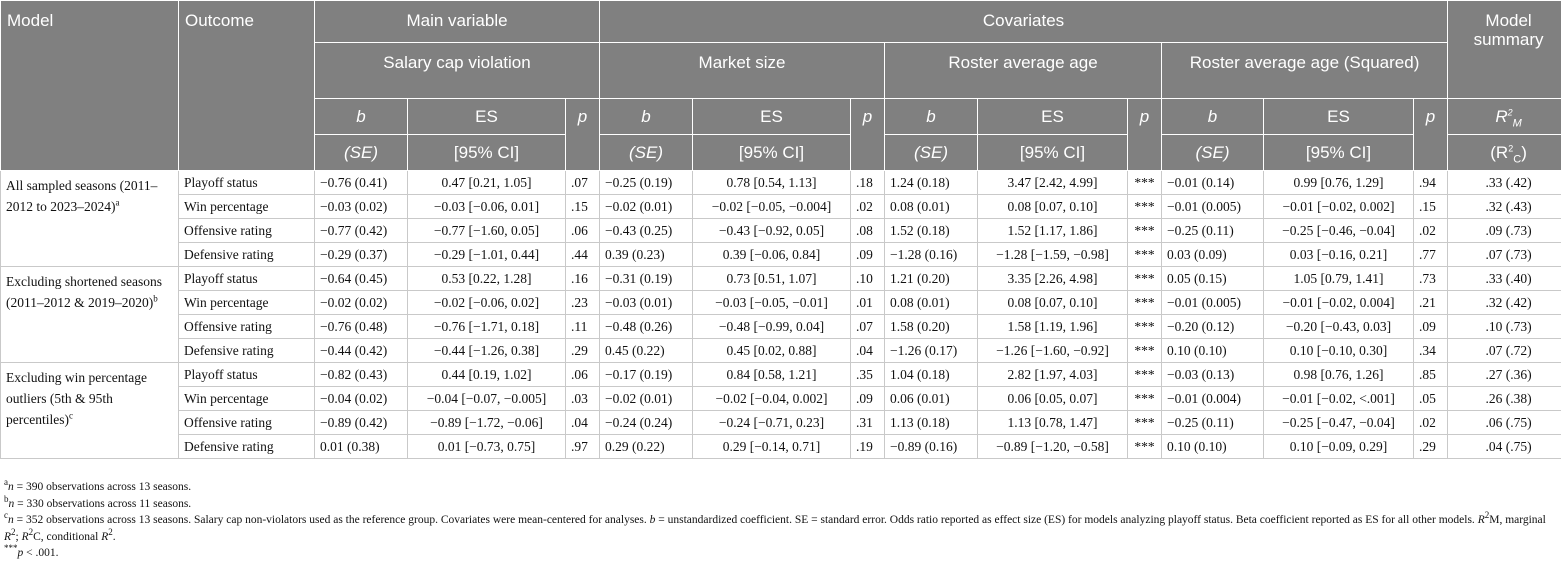 This screenshot has height=581, width=1561. I want to click on cell-main-p: .03, so click(582, 398).